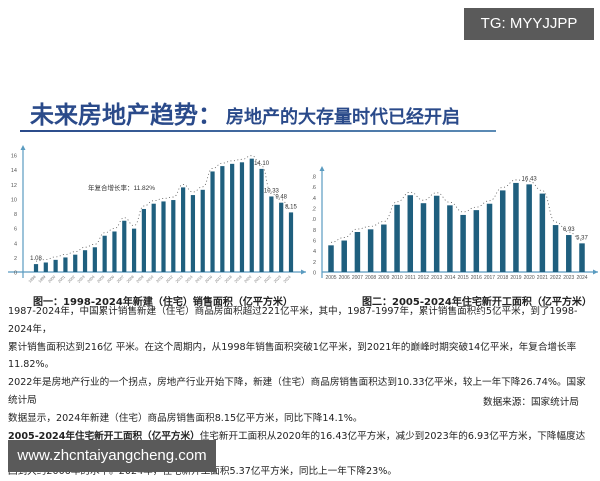 This screenshot has width=600, height=481. I want to click on data-label: 9.48, so click(281, 198).